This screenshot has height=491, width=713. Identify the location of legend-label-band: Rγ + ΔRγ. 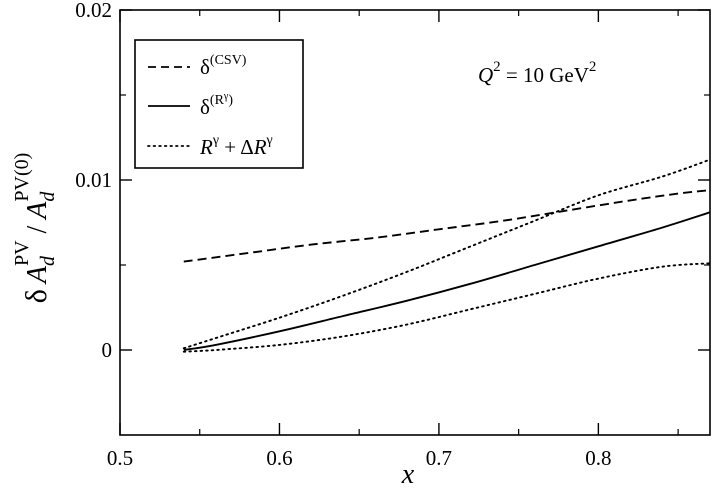
(236, 146).